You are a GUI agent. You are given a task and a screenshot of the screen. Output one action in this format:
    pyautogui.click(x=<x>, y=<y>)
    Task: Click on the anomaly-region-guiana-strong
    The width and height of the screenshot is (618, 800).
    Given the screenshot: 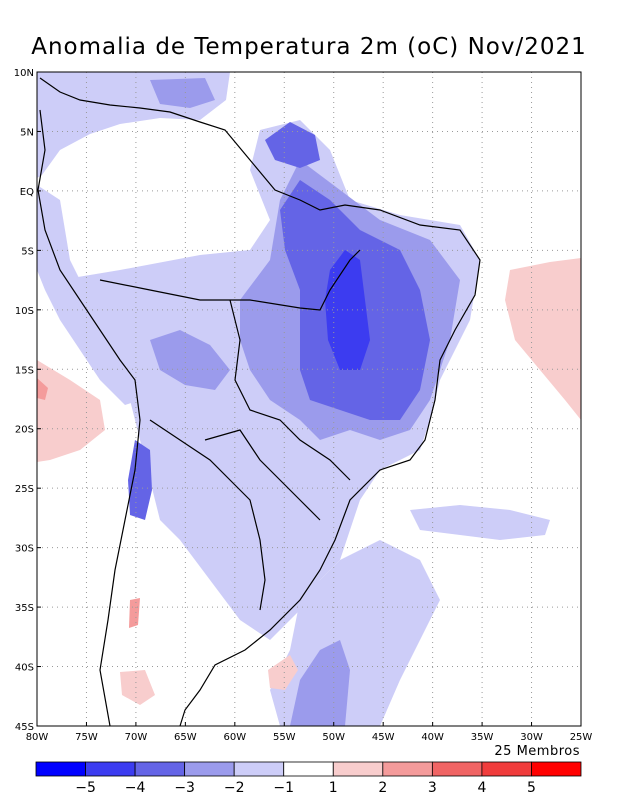 What is the action you would take?
    pyautogui.click(x=292, y=145)
    